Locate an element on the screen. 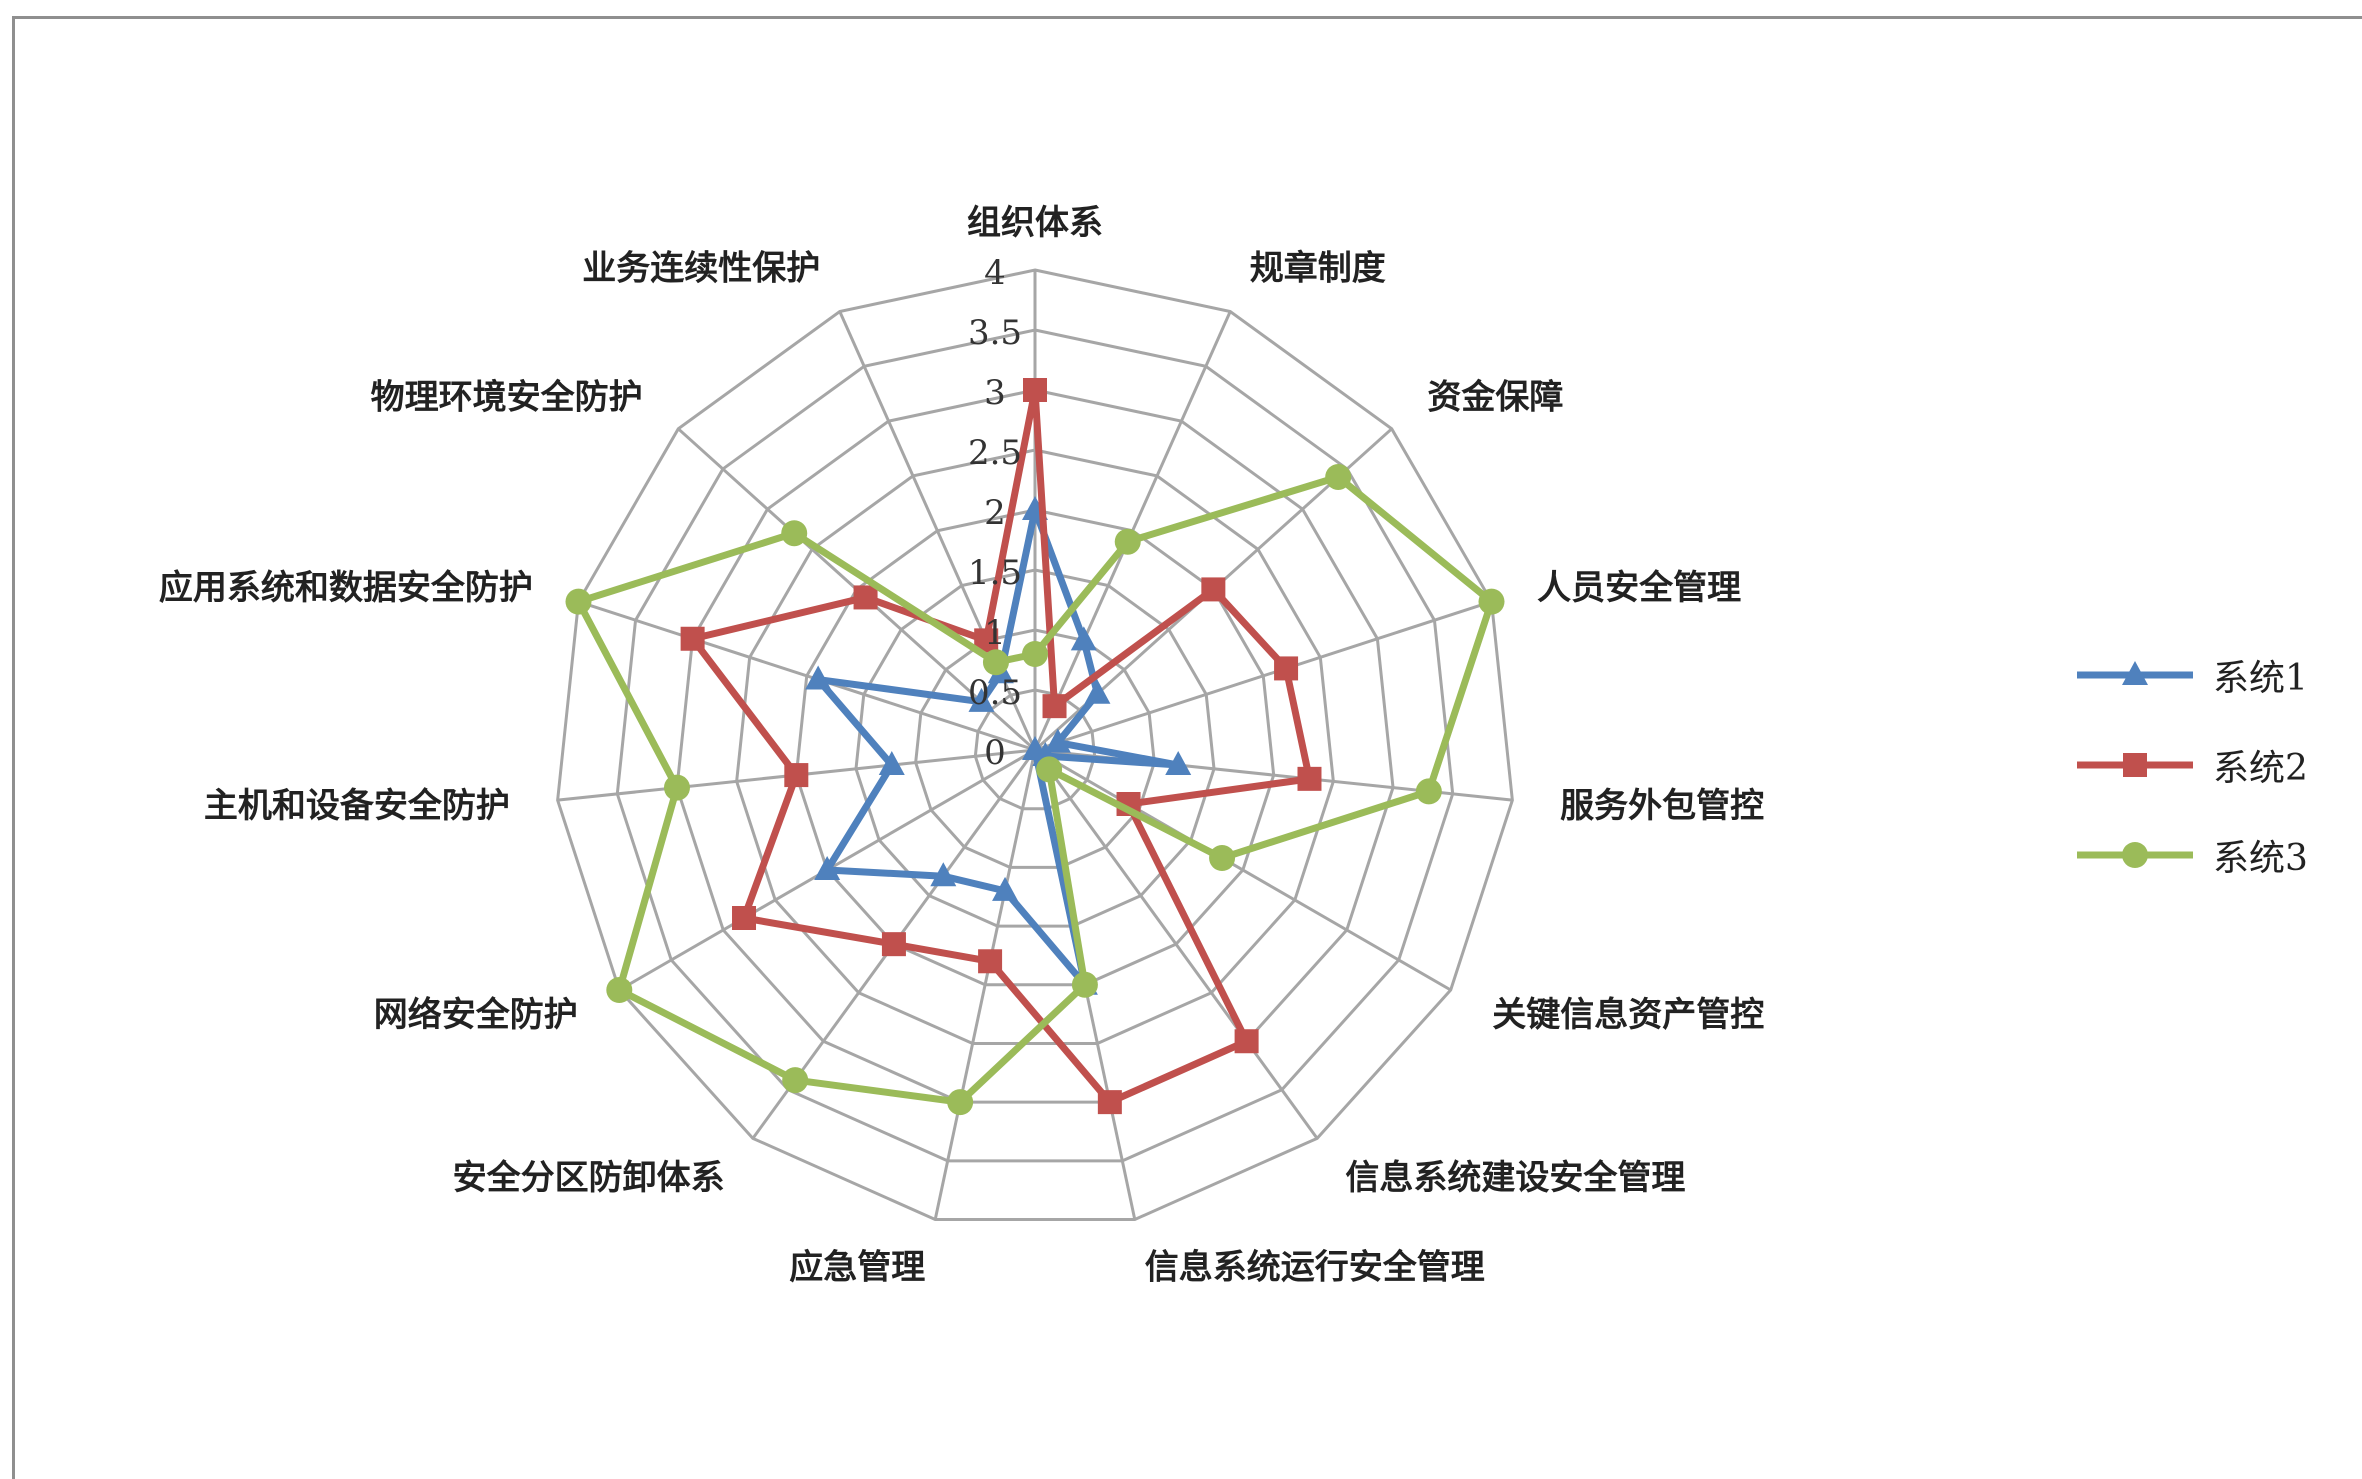  category-label: 组织体系 is located at coordinates (1035, 223).